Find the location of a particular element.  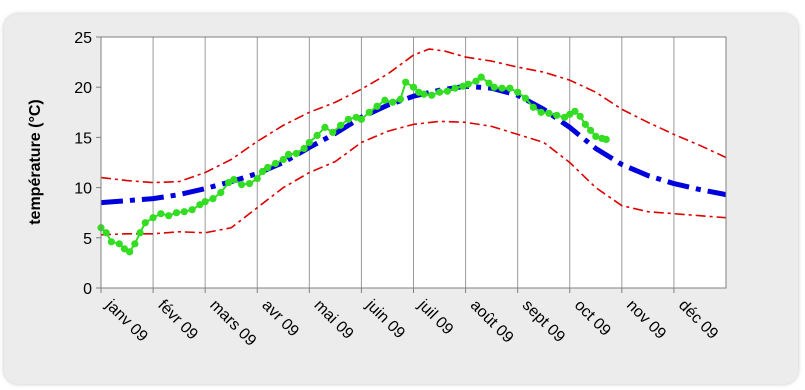

y-tick-label-5: 5 is located at coordinates (87, 239).